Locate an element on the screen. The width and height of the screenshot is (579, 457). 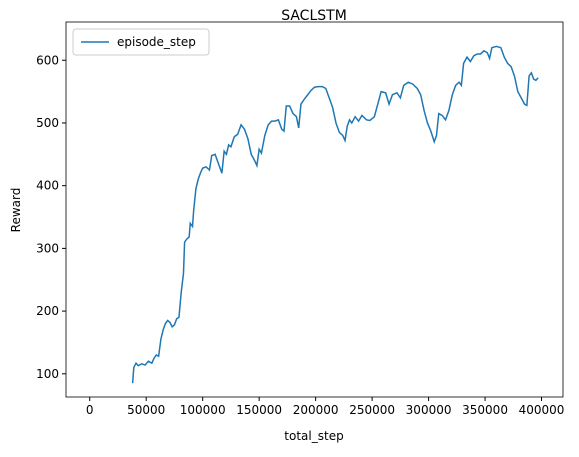
x-axis-label: total_step is located at coordinates (313, 436).